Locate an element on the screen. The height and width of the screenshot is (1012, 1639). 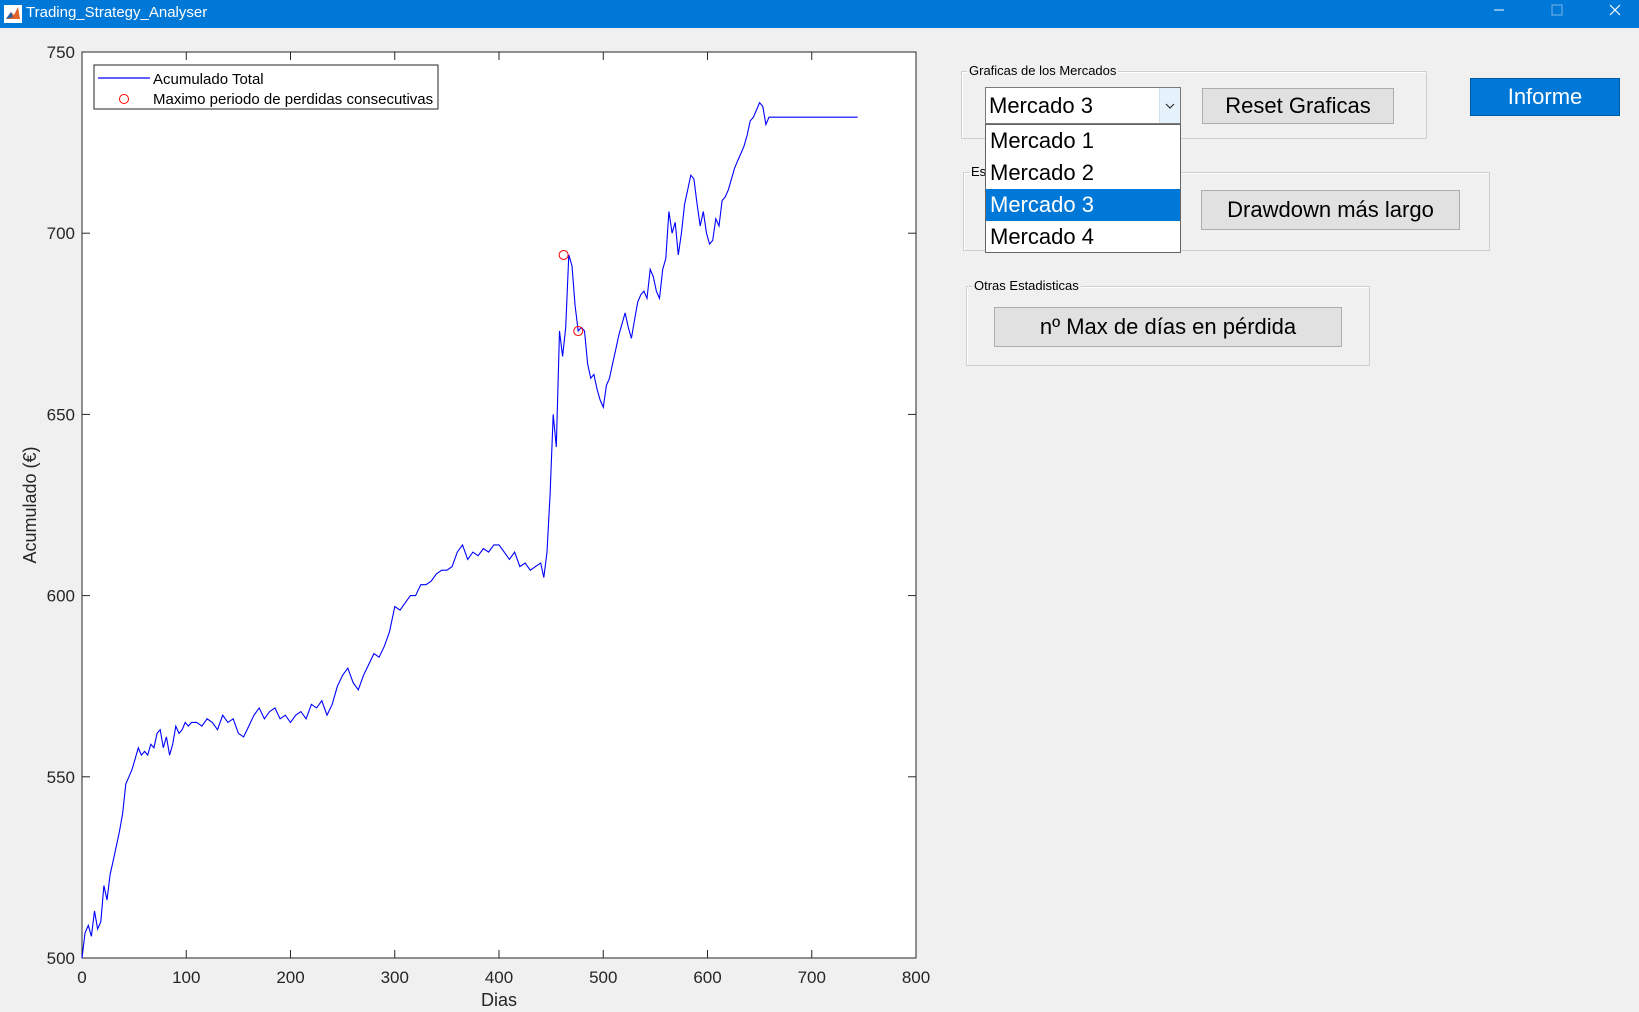
reset-charts-button: Reset Graficas is located at coordinates (1298, 106).